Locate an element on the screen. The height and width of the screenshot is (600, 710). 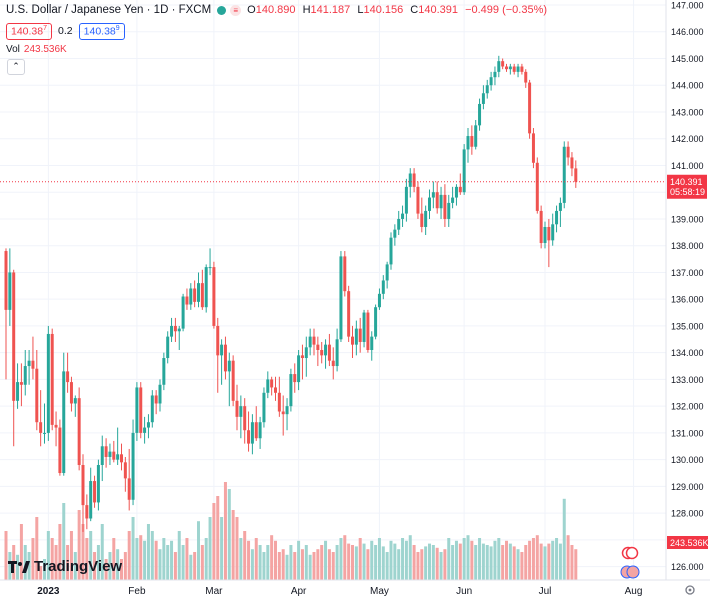
open-value: 140.890 is located at coordinates (275, 10).